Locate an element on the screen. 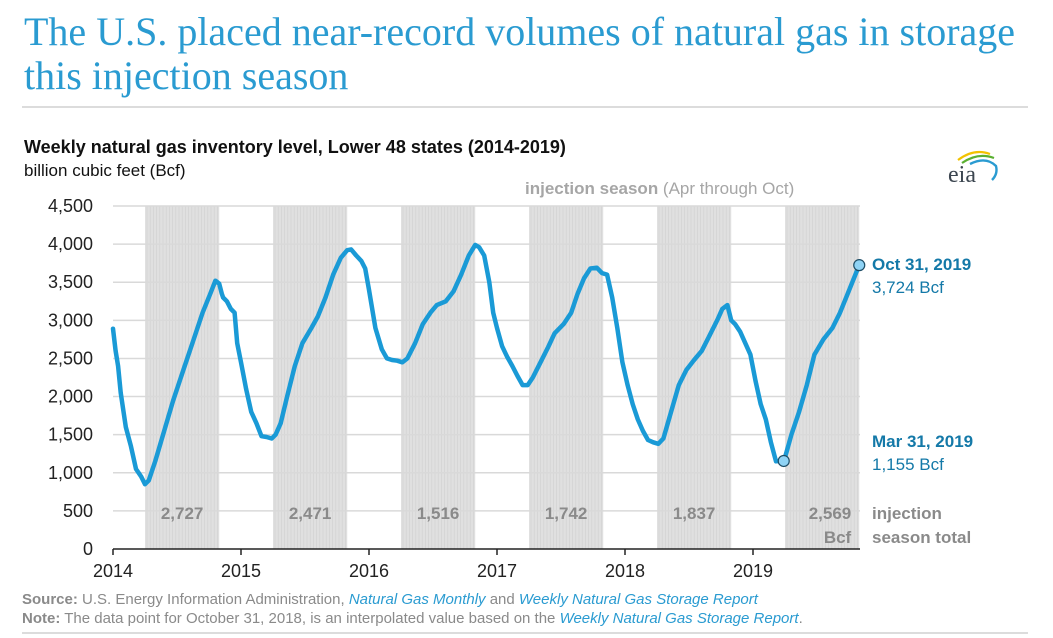 The image size is (1053, 638). y-tick-label: 4,000 is located at coordinates (70, 244).